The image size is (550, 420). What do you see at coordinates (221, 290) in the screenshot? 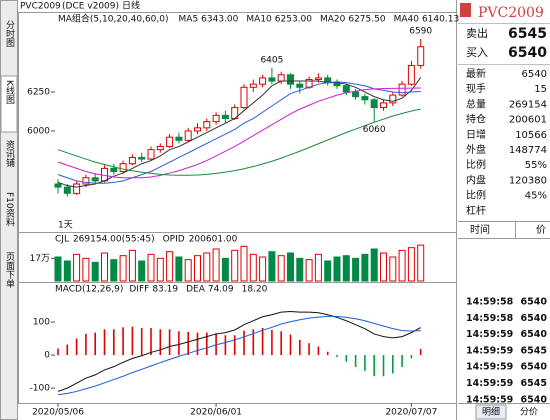
I see `legend-value: 74.09` at bounding box center [221, 290].